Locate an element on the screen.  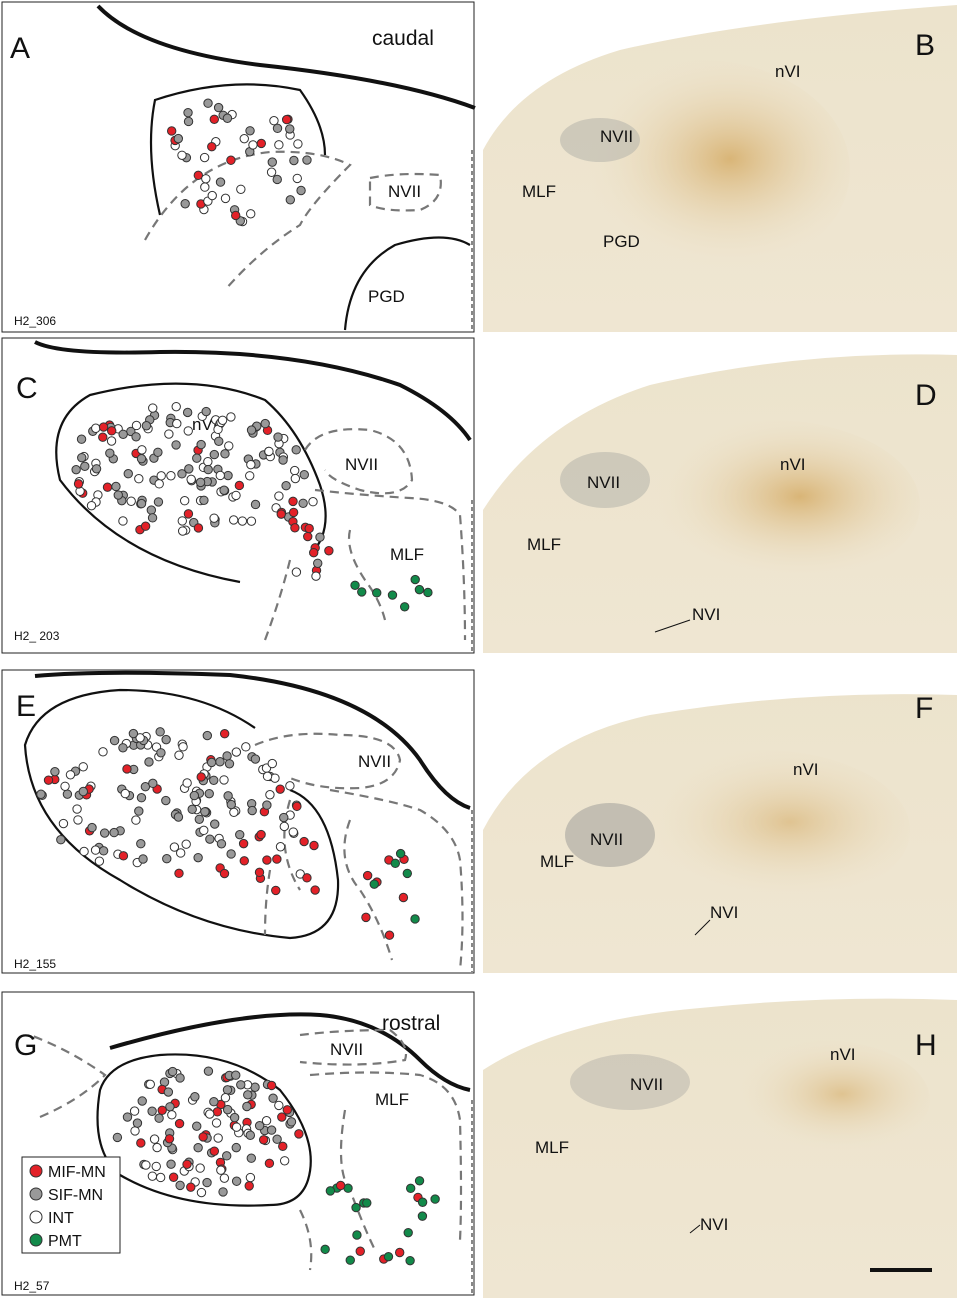
panel-letter: E is located at coordinates (26, 706).